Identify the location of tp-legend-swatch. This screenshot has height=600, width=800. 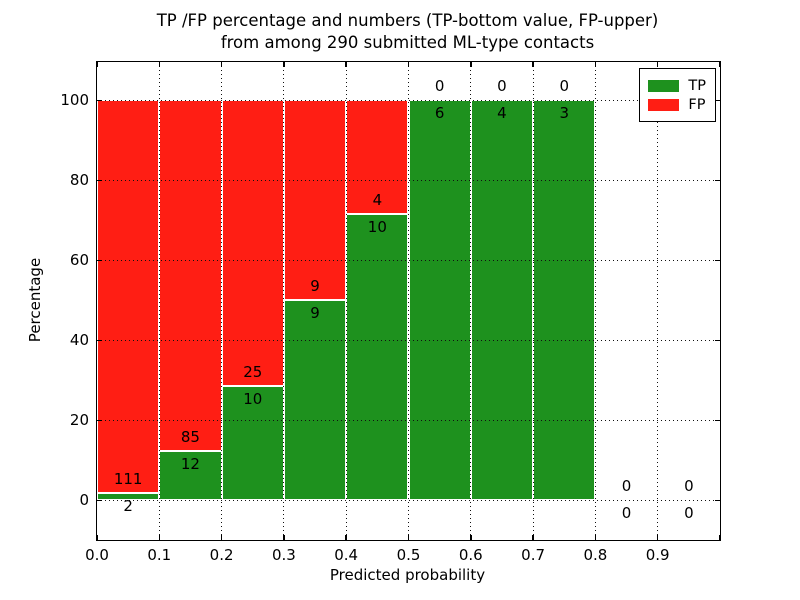
(664, 85).